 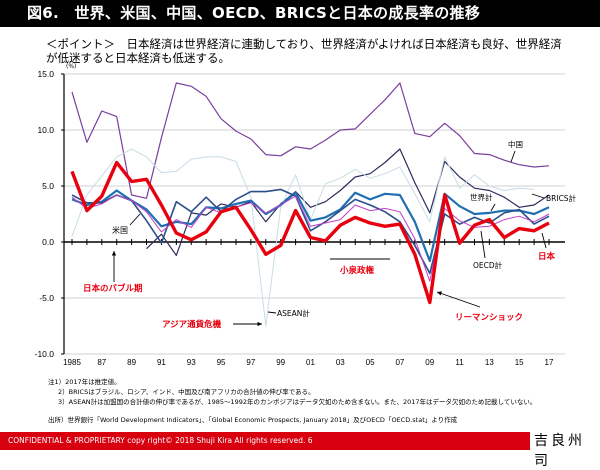 What do you see at coordinates (45, 74) in the screenshot?
I see `y-tick-label: 15.0` at bounding box center [45, 74].